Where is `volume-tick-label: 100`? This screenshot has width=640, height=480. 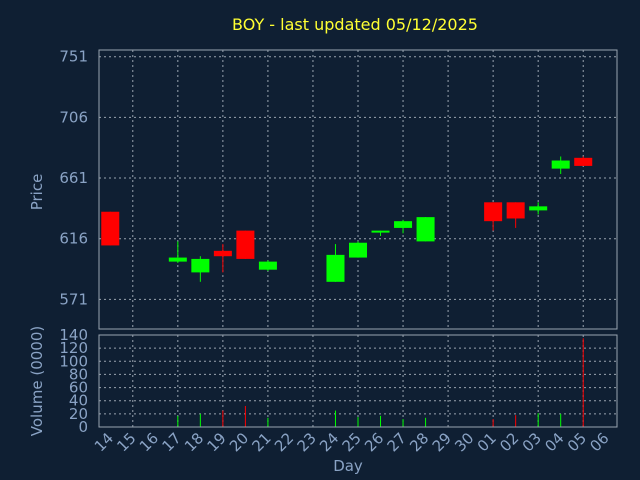 volume-tick-label: 100 is located at coordinates (73, 361).